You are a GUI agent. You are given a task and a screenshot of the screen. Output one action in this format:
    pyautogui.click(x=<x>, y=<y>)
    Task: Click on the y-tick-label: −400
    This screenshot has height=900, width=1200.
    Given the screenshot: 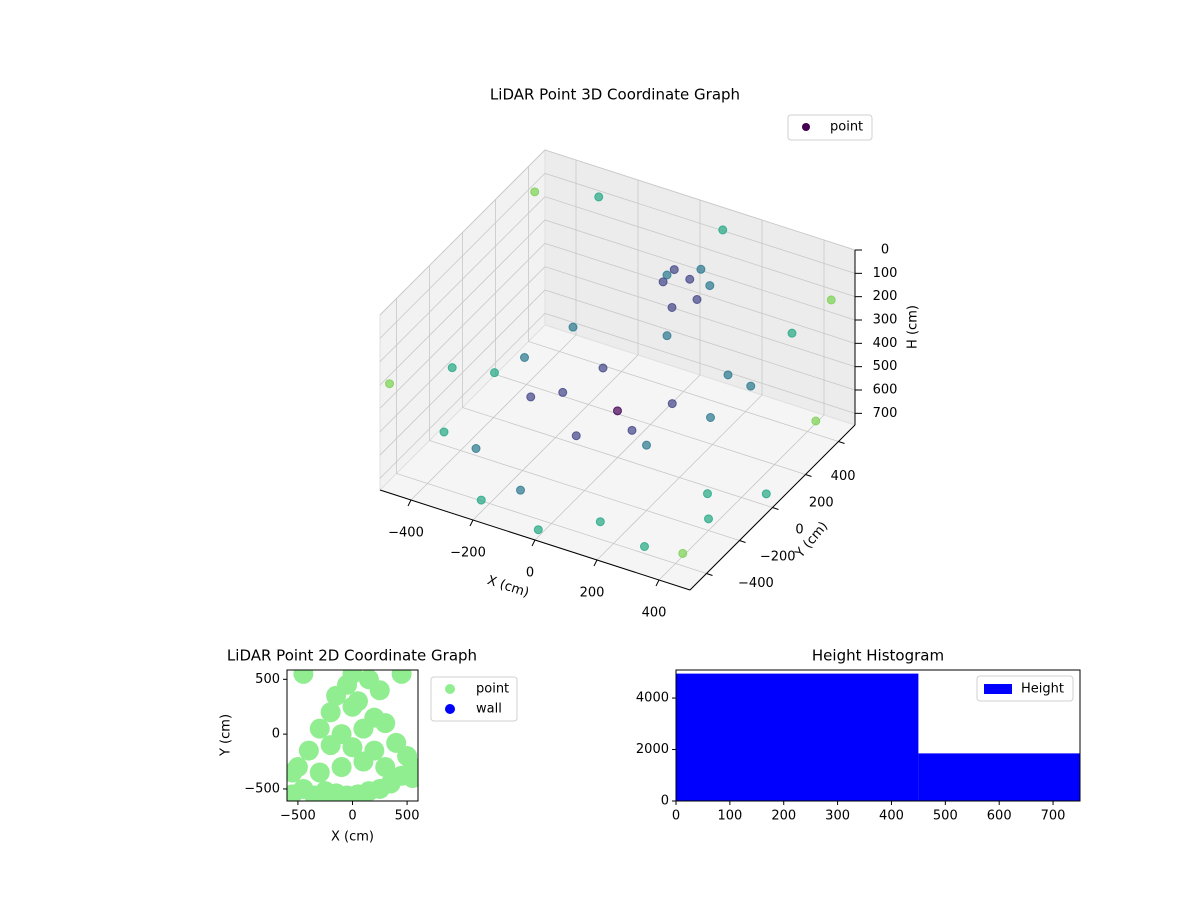 What is the action you would take?
    pyautogui.click(x=756, y=583)
    